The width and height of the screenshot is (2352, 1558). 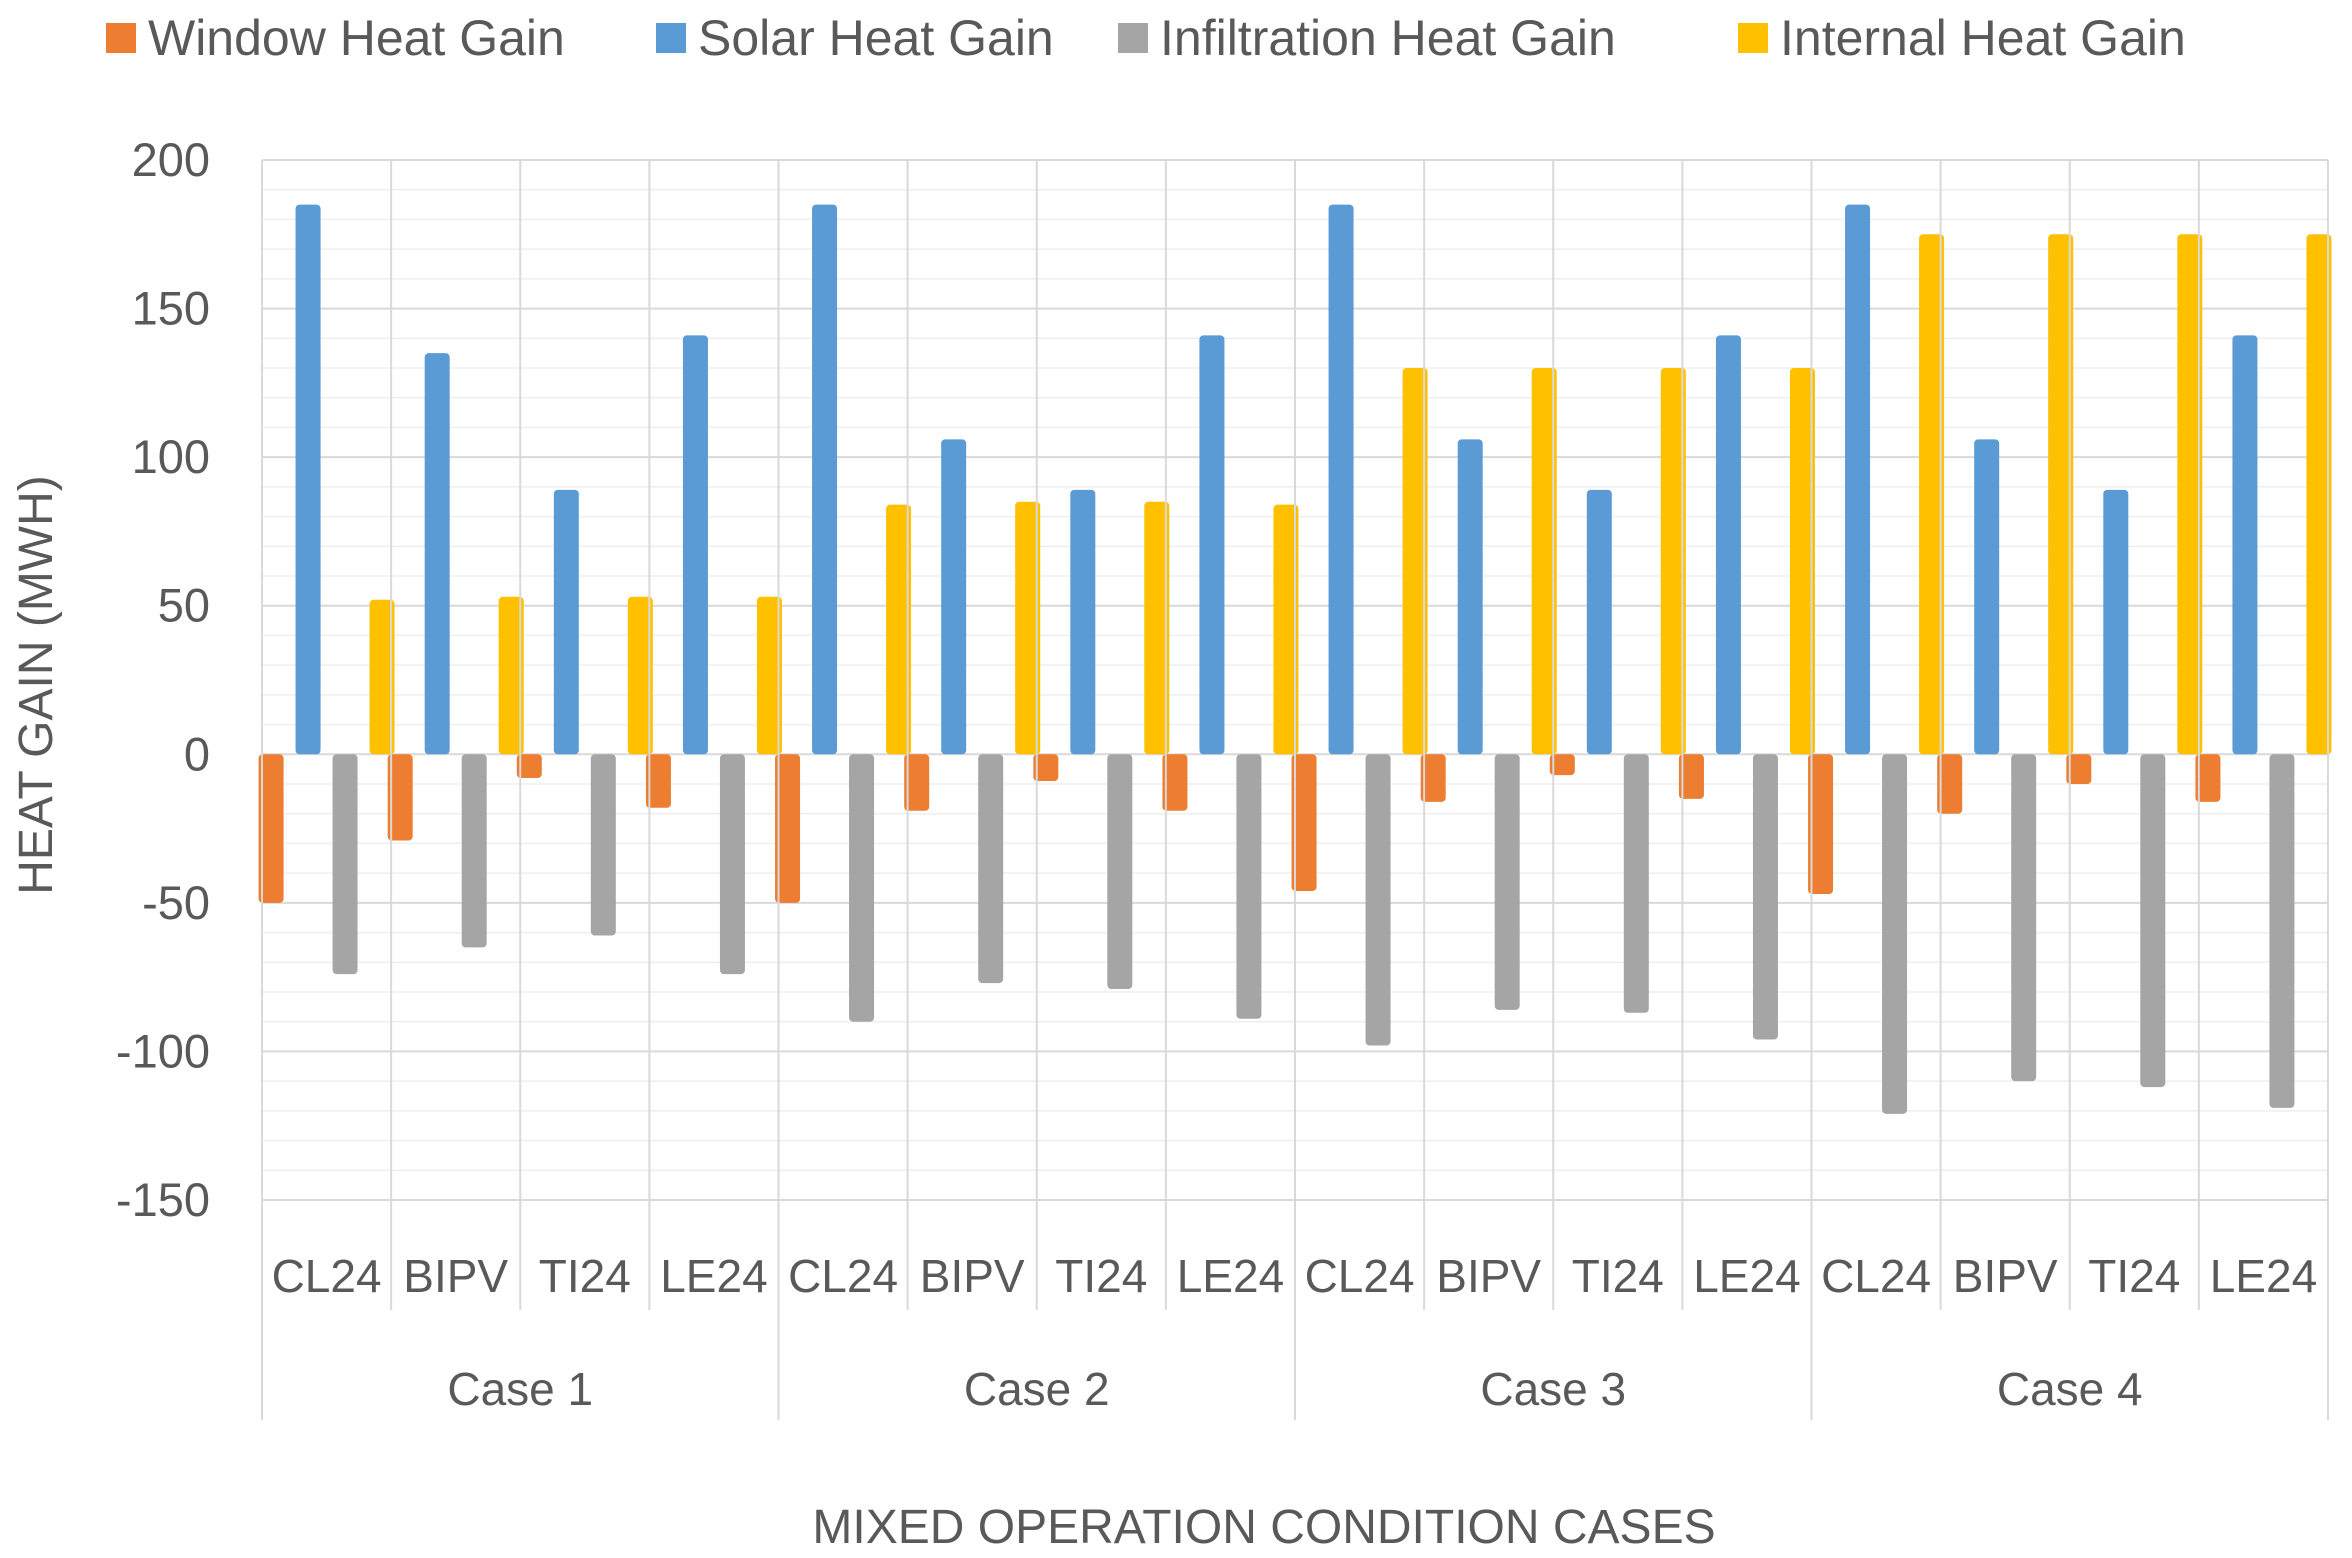 I want to click on x-axis-title: MIXED OPERATION CONDITION CASES, so click(x=1263, y=1527).